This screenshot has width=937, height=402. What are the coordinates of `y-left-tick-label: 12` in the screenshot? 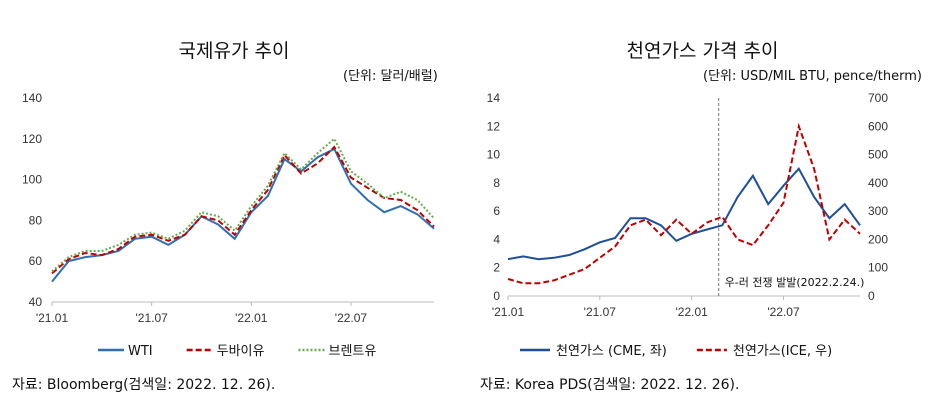 It's located at (494, 126).